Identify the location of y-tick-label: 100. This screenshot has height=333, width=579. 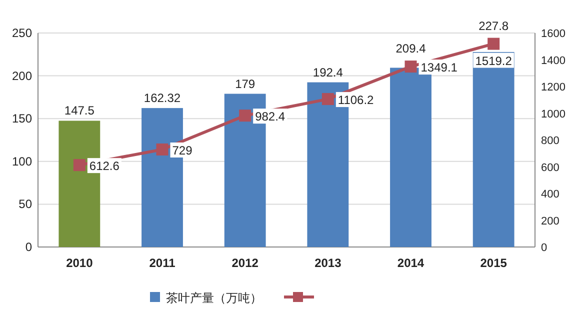
(22, 161).